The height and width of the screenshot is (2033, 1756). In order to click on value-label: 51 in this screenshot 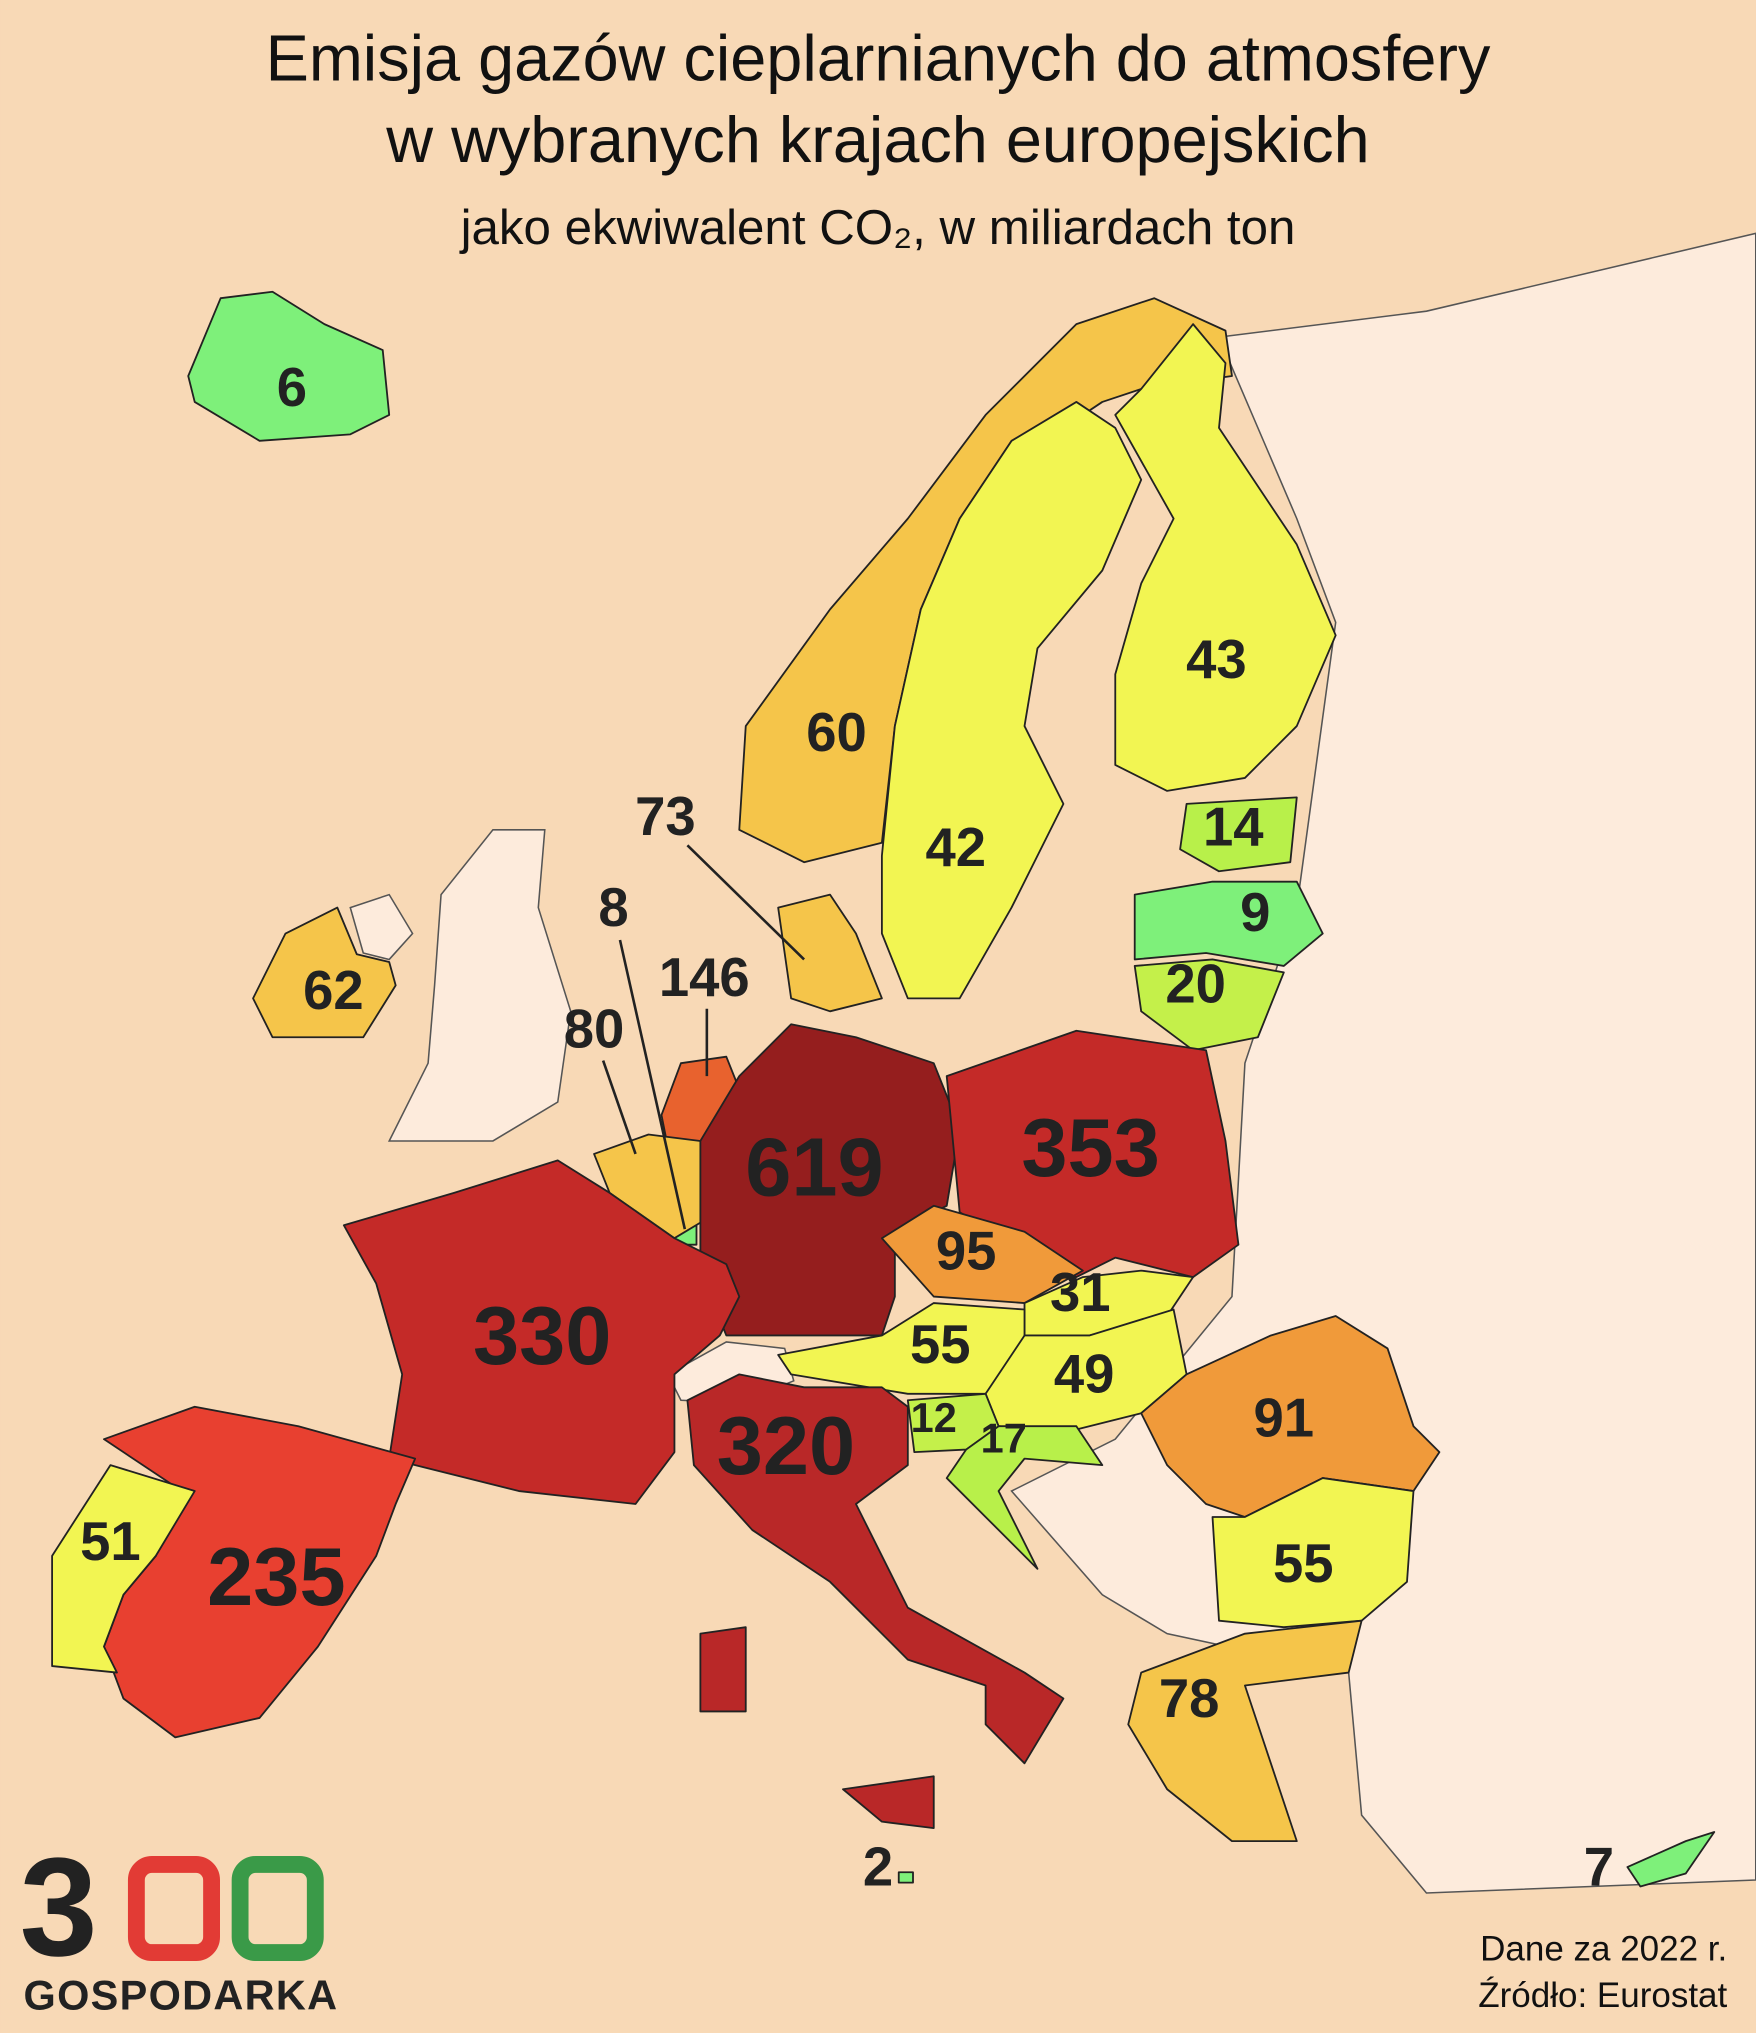, I will do `click(110, 1541)`.